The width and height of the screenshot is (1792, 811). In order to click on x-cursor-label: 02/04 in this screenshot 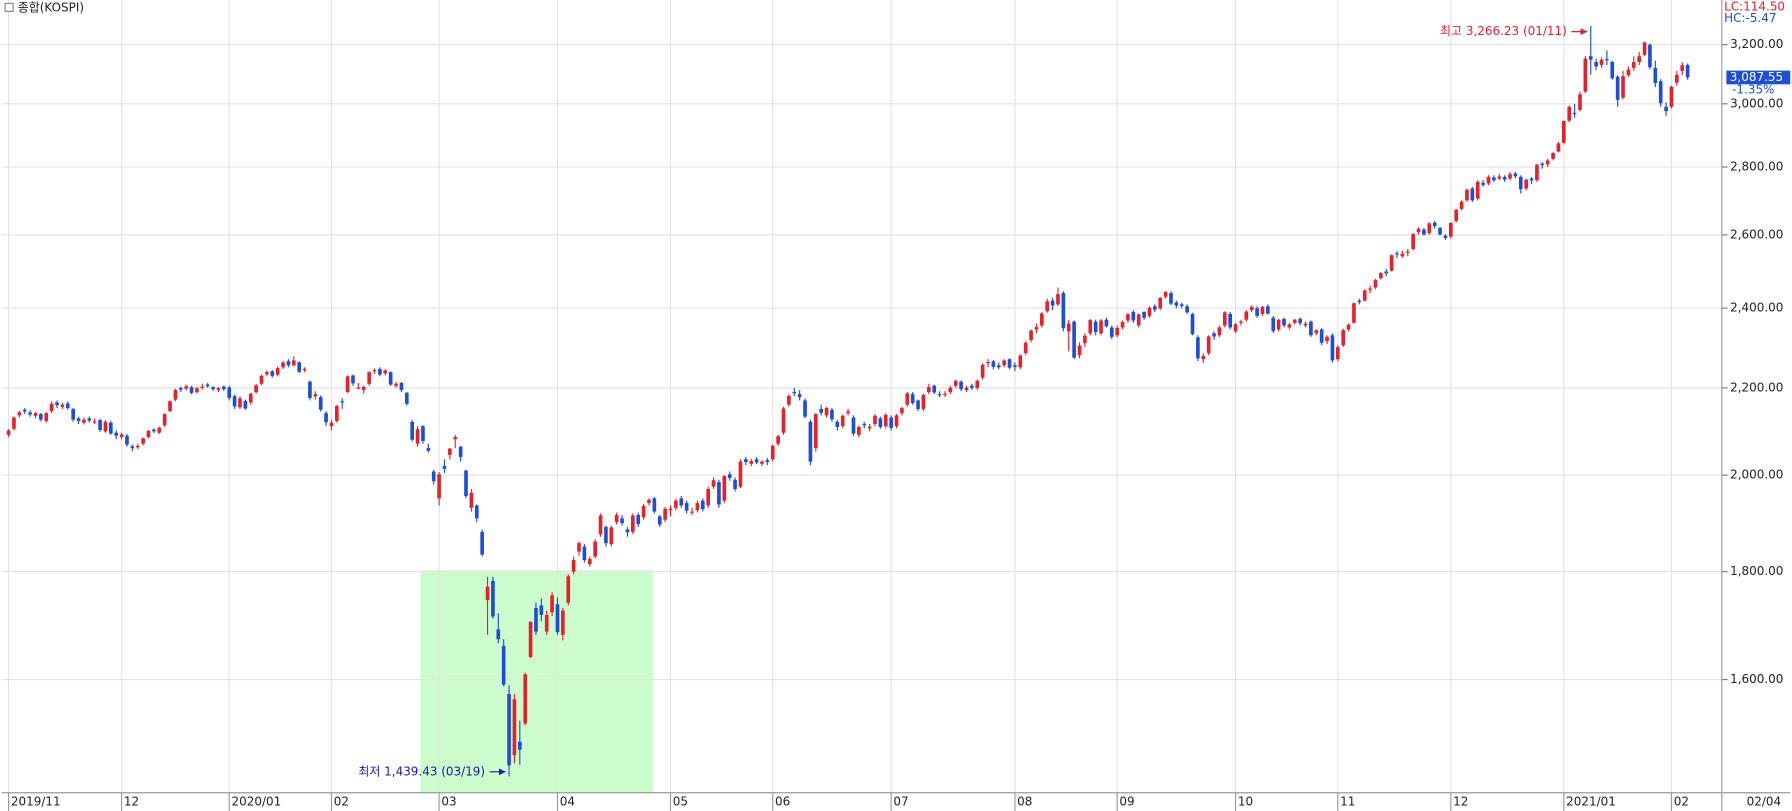, I will do `click(1764, 801)`.